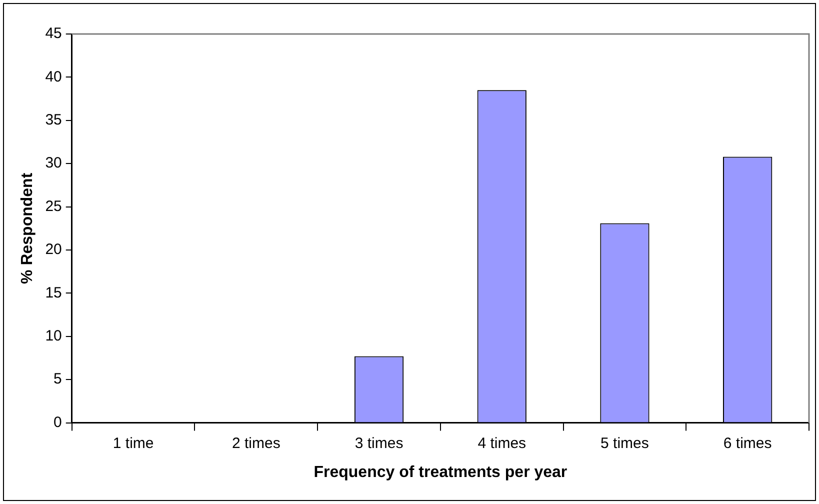  Describe the element at coordinates (53, 163) in the screenshot. I see `y-tick-label: 30` at that location.